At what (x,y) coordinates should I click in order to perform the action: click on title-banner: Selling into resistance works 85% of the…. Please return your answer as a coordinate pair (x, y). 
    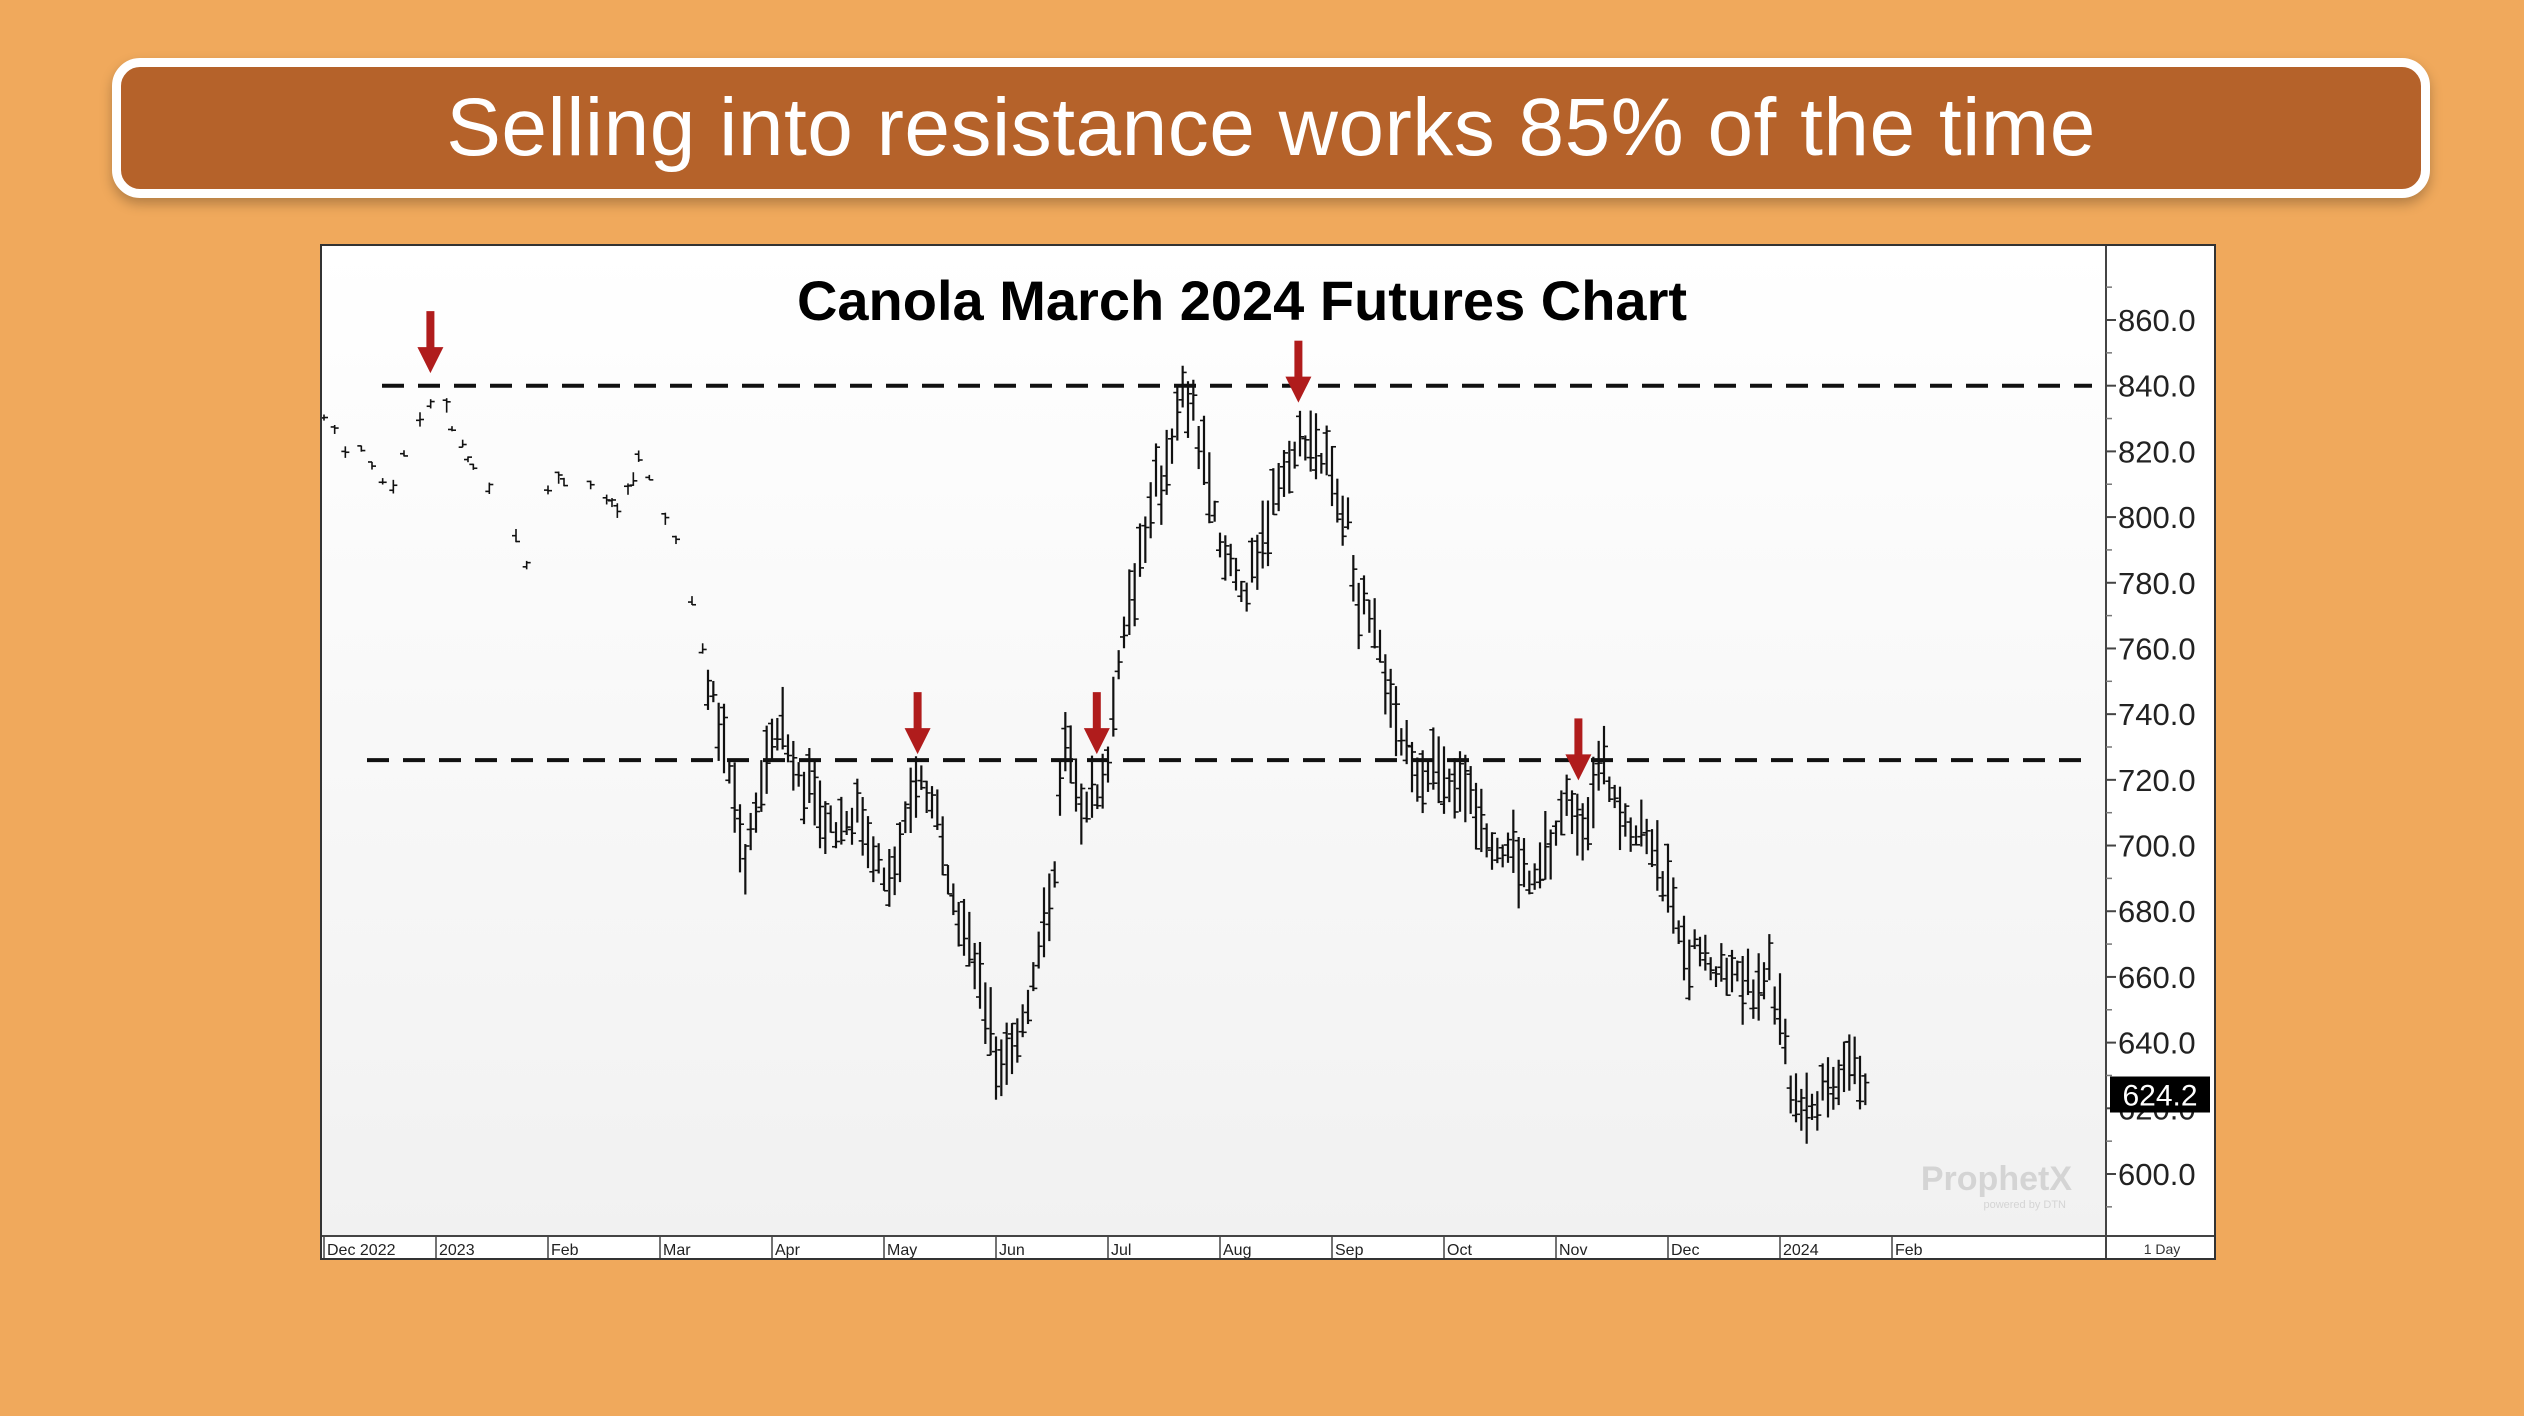
    Looking at the image, I should click on (1271, 128).